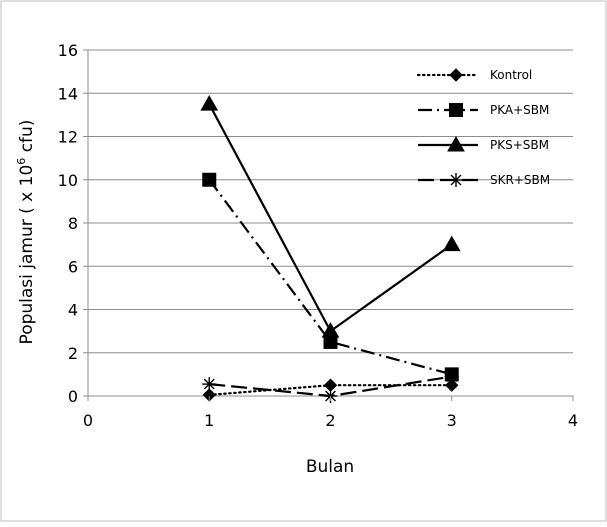 This screenshot has height=527, width=607. What do you see at coordinates (68, 180) in the screenshot?
I see `y-tick-label: 10` at bounding box center [68, 180].